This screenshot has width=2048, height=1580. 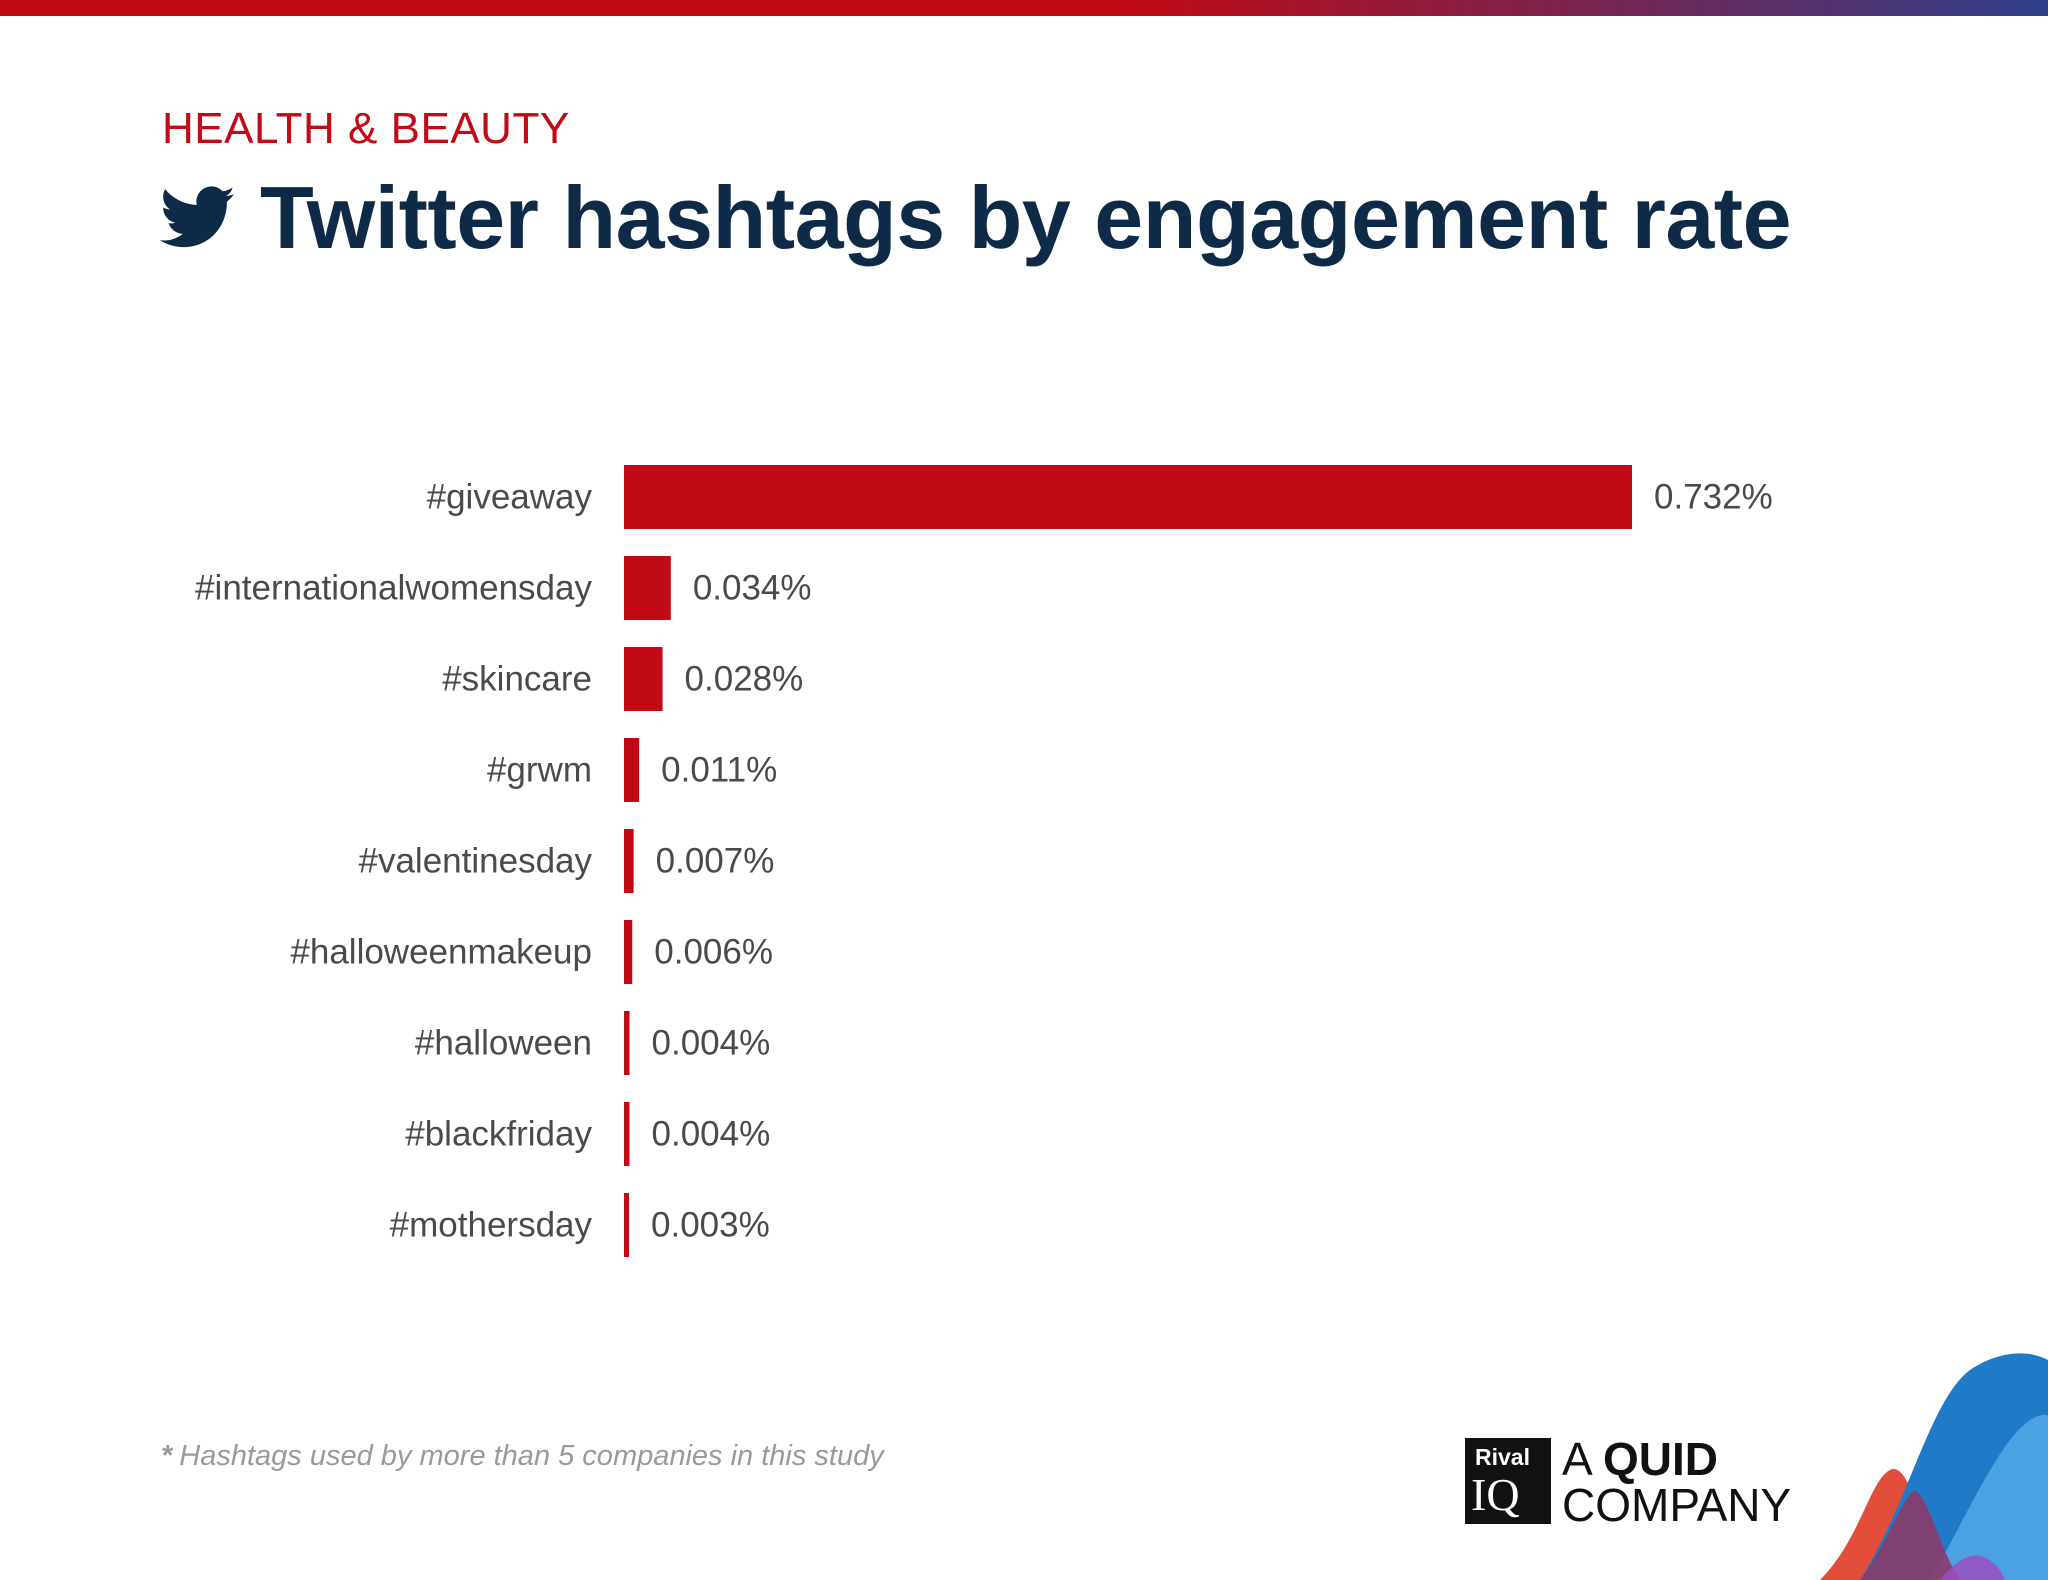 What do you see at coordinates (713, 952) in the screenshot?
I see `value-label-5: 0.006%` at bounding box center [713, 952].